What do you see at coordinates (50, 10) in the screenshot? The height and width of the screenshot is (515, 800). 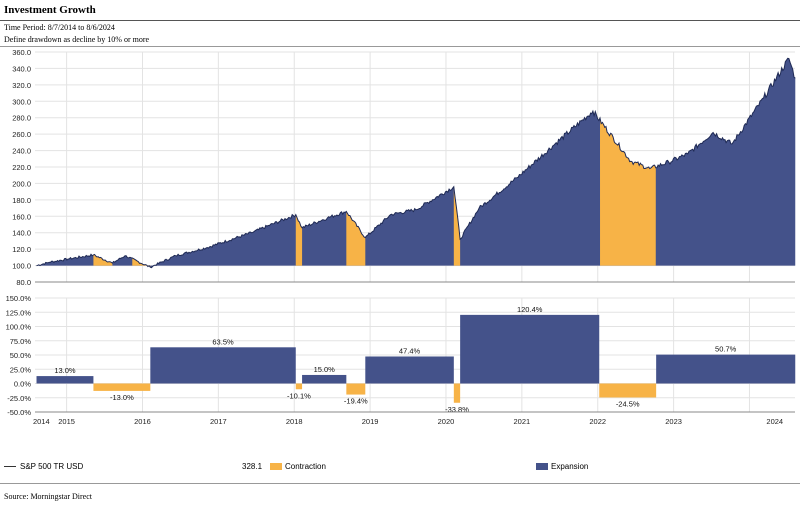 I see `chart-title: Investment Growth` at bounding box center [50, 10].